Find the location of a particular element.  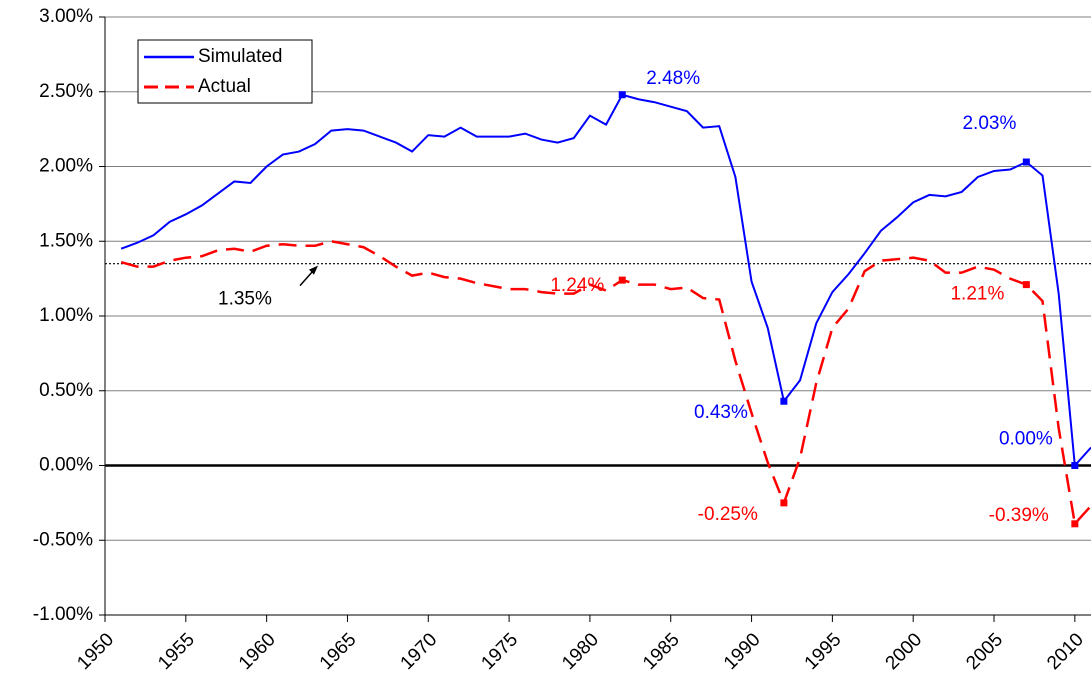

x-tick-label: 1960 is located at coordinates (257, 651).